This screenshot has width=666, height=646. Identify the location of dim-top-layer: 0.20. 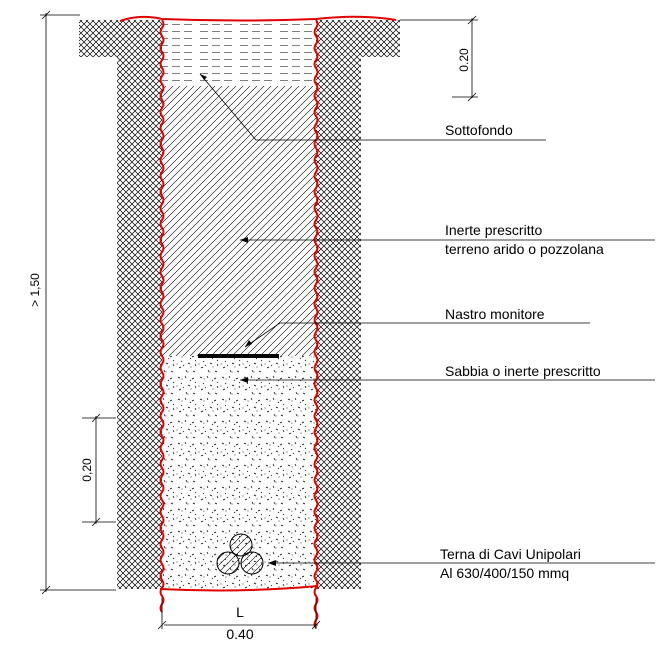
(464, 60).